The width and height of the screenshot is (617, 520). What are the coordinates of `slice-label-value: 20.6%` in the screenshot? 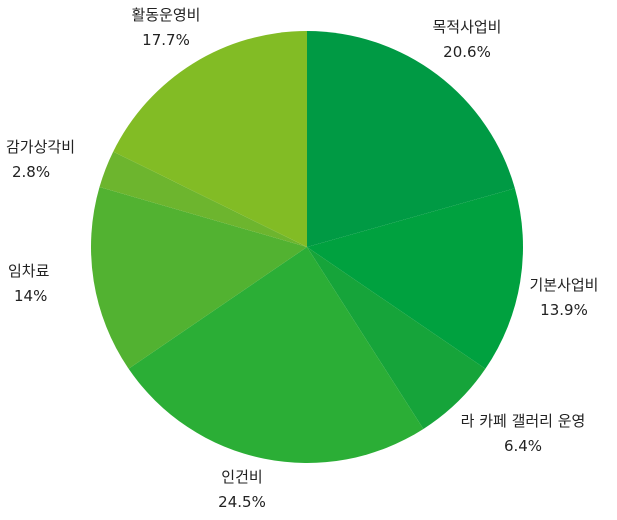 It's located at (467, 52).